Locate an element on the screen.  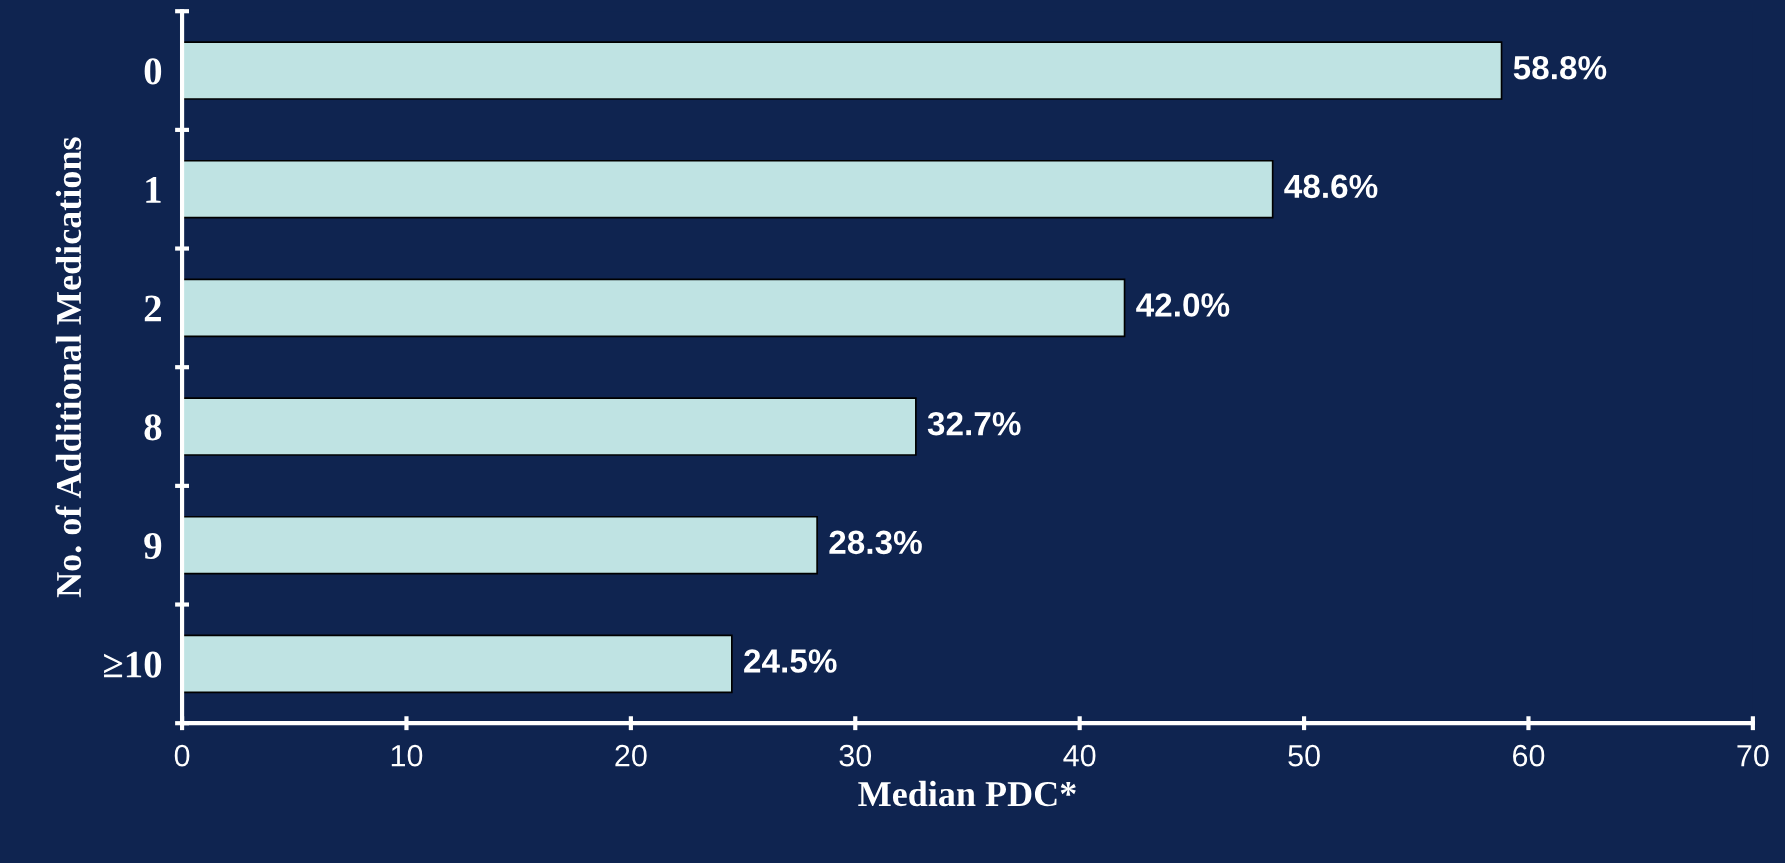
y-tick-label: 1 is located at coordinates (153, 190).